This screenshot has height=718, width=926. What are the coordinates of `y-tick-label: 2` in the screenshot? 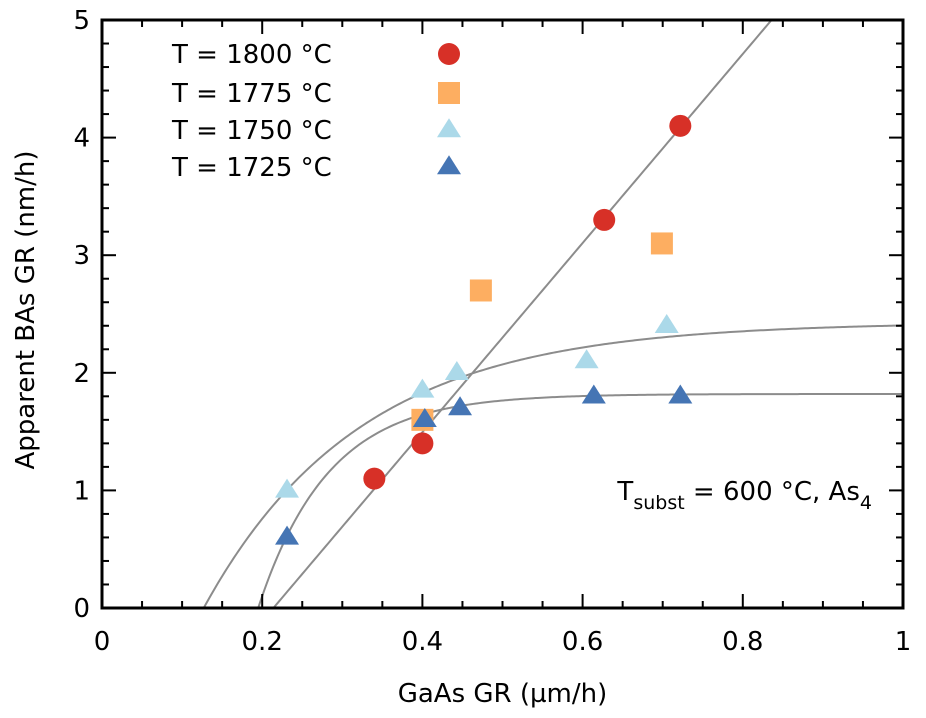 It's located at (81, 374).